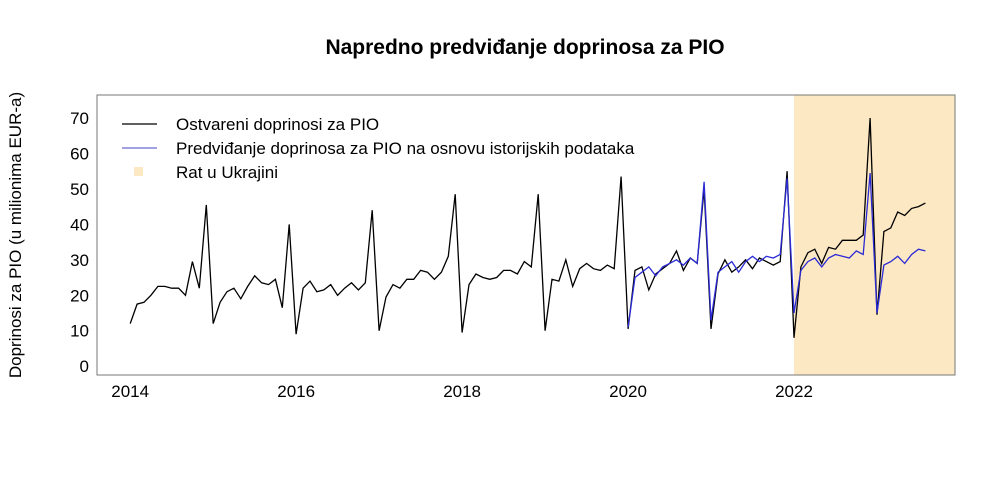 The width and height of the screenshot is (1000, 493). Describe the element at coordinates (79, 331) in the screenshot. I see `y-tick-label: 10` at that location.